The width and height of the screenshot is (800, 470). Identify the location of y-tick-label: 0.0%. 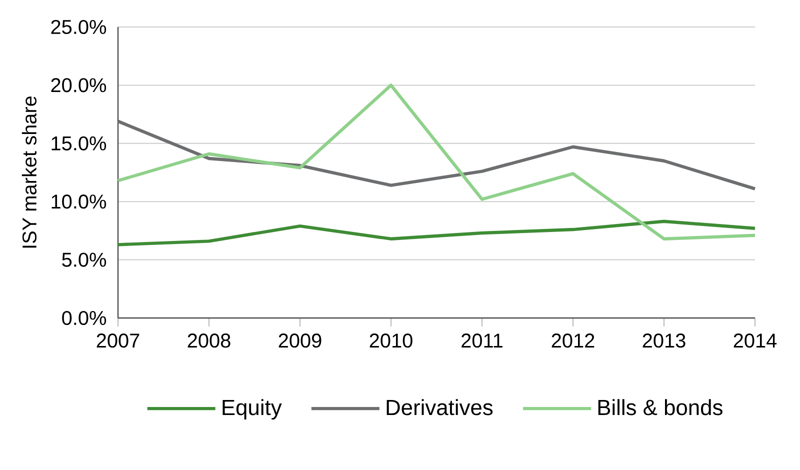
(84, 318).